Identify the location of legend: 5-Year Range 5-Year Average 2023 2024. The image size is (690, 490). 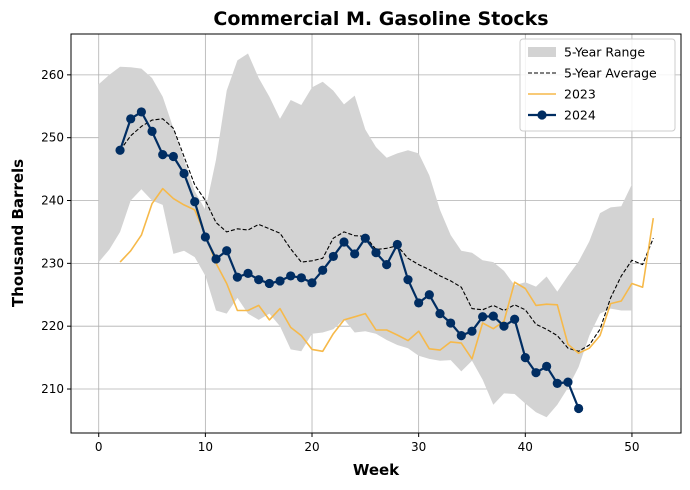
(597, 85).